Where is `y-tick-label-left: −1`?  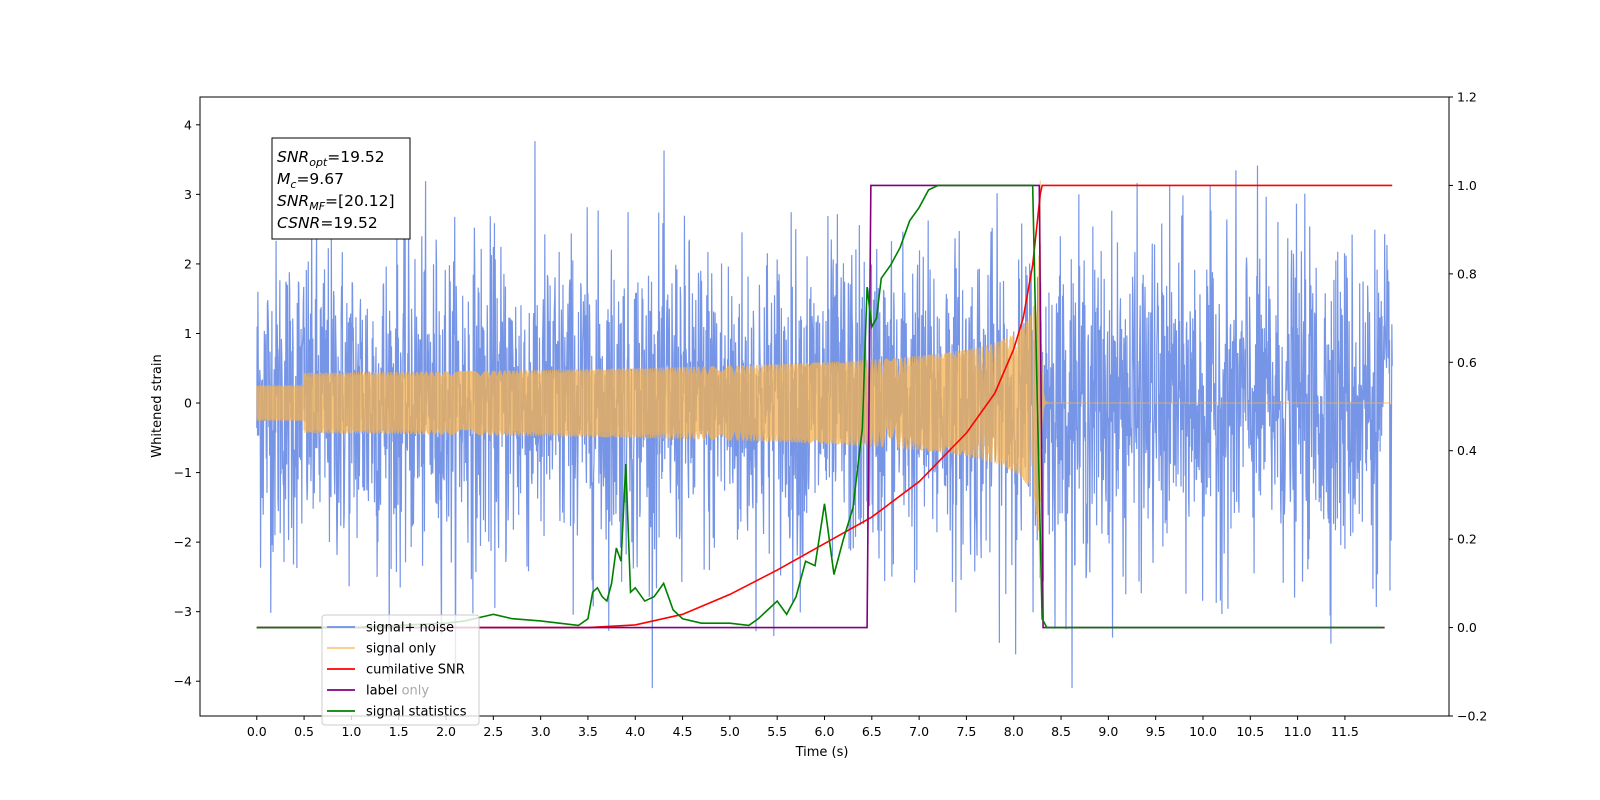
y-tick-label-left: −1 is located at coordinates (183, 472).